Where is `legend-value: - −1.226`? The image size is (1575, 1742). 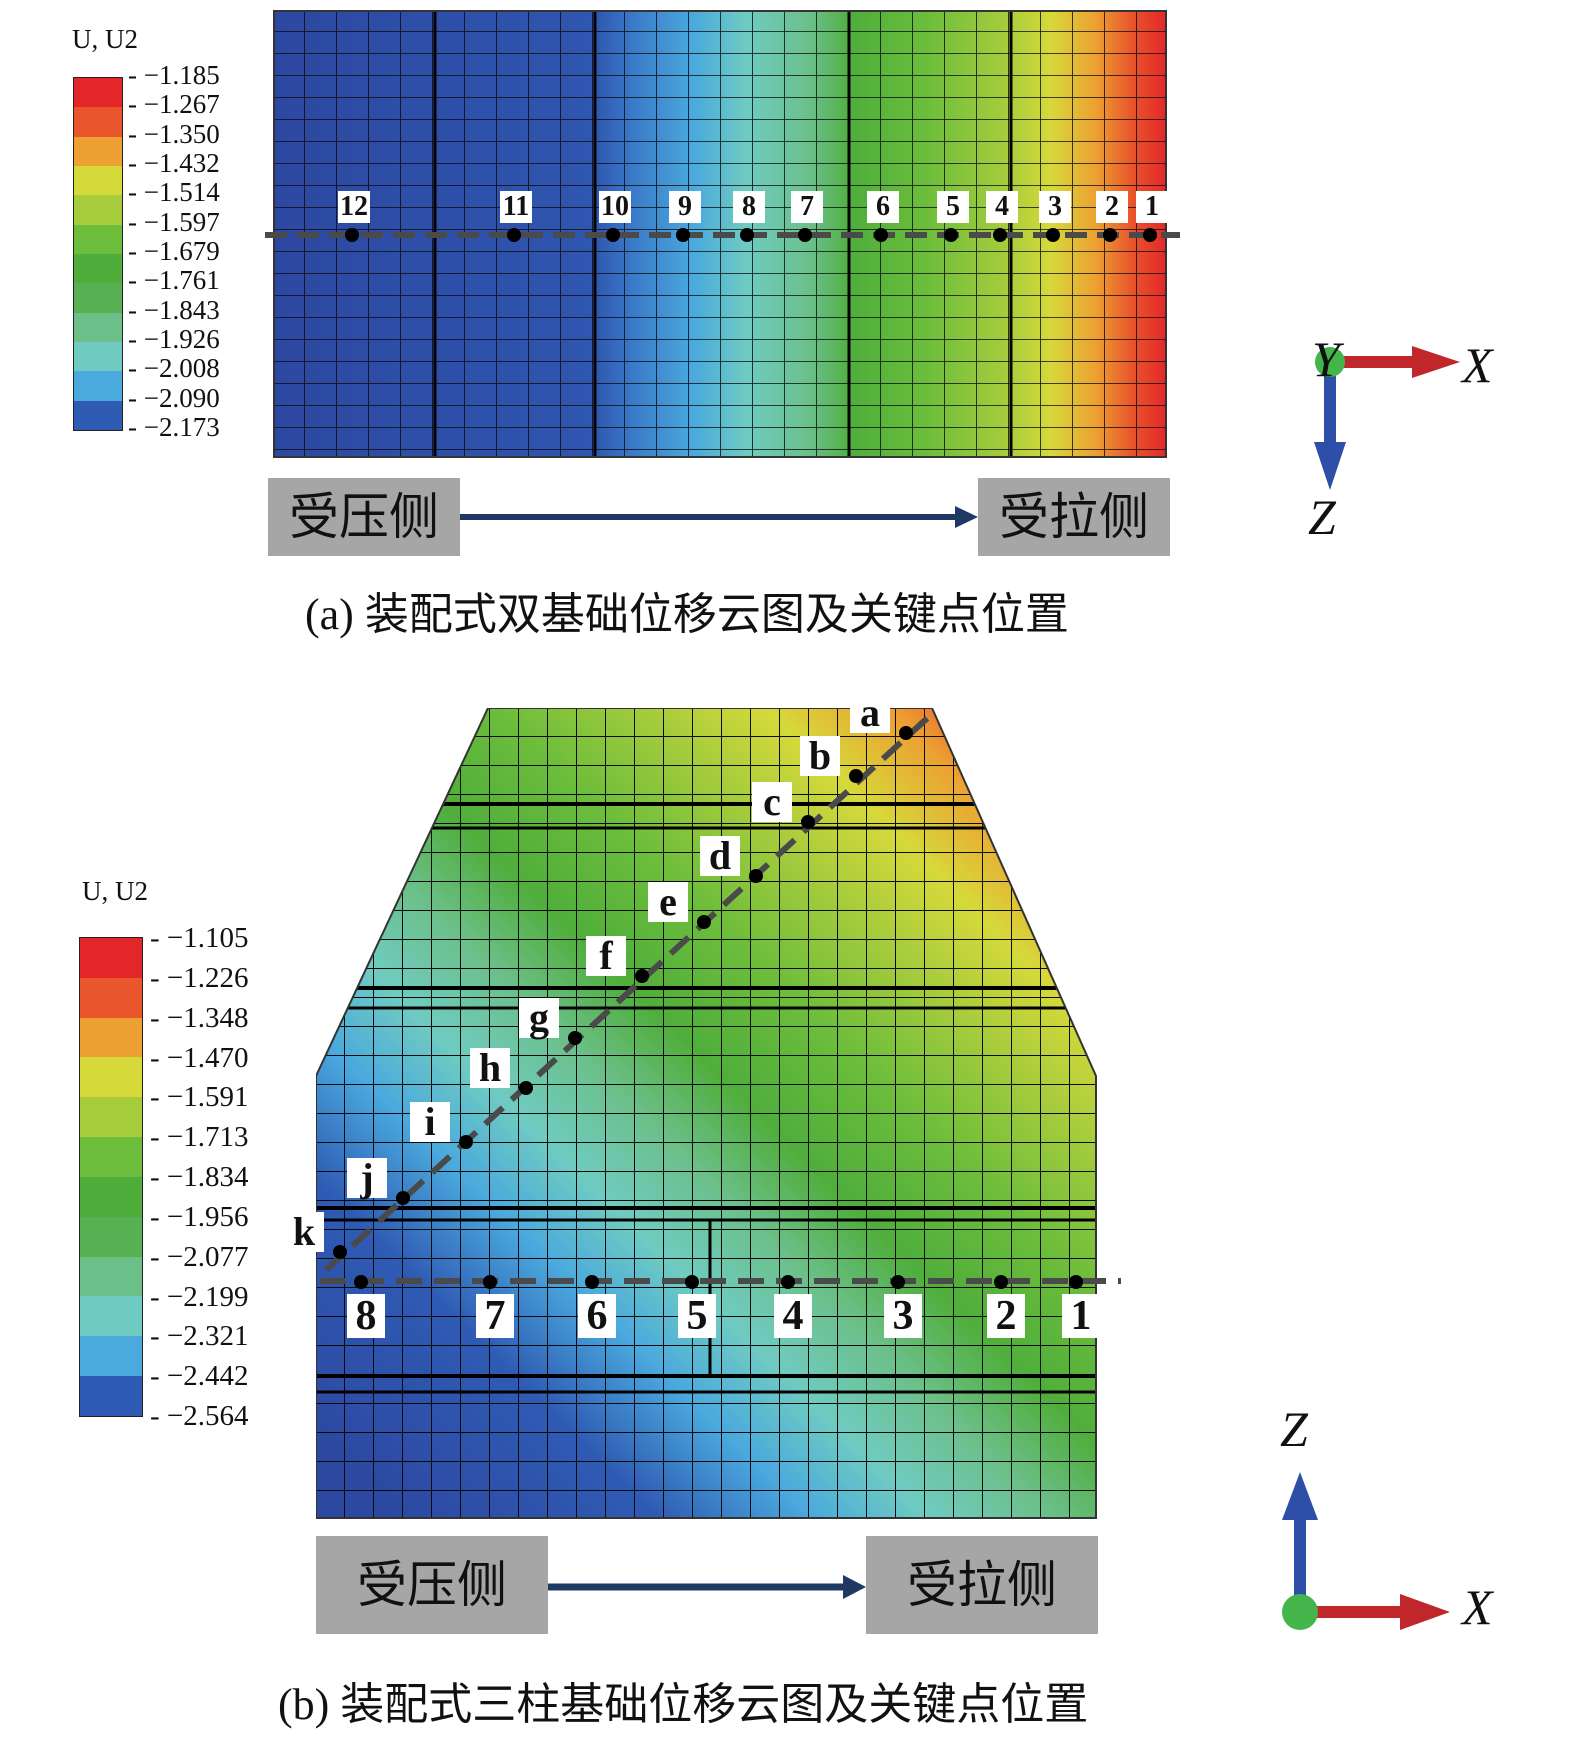 legend-value: - −1.226 is located at coordinates (199, 977).